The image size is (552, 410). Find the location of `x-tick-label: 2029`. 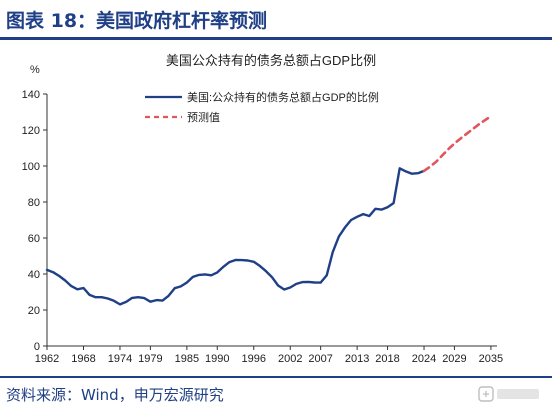

x-tick-label: 2029 is located at coordinates (454, 359).